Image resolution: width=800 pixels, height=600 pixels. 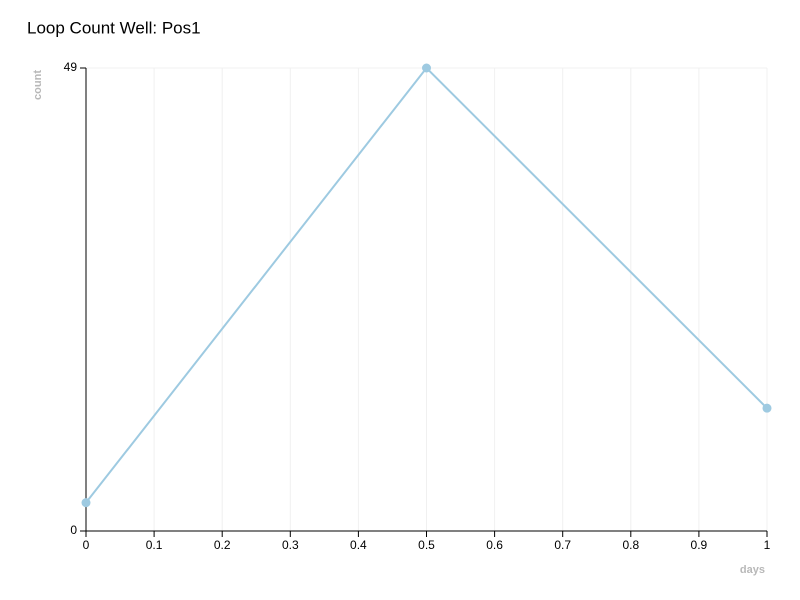 I want to click on x-axis-title: days, so click(x=752, y=570).